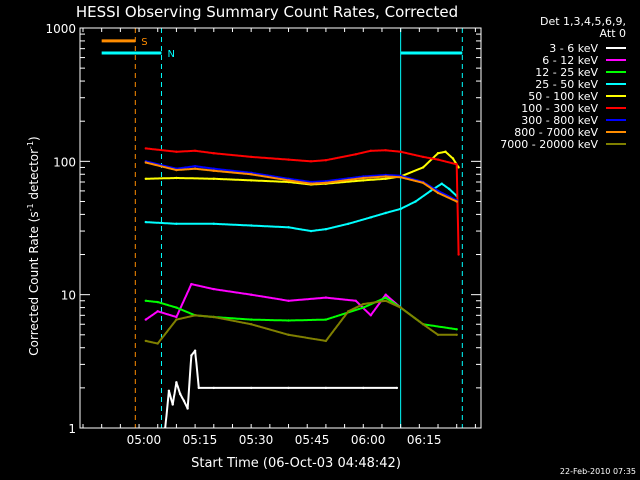 Image resolution: width=640 pixels, height=480 pixels. I want to click on legend-label-2: 12 - 25 keV, so click(566, 72).